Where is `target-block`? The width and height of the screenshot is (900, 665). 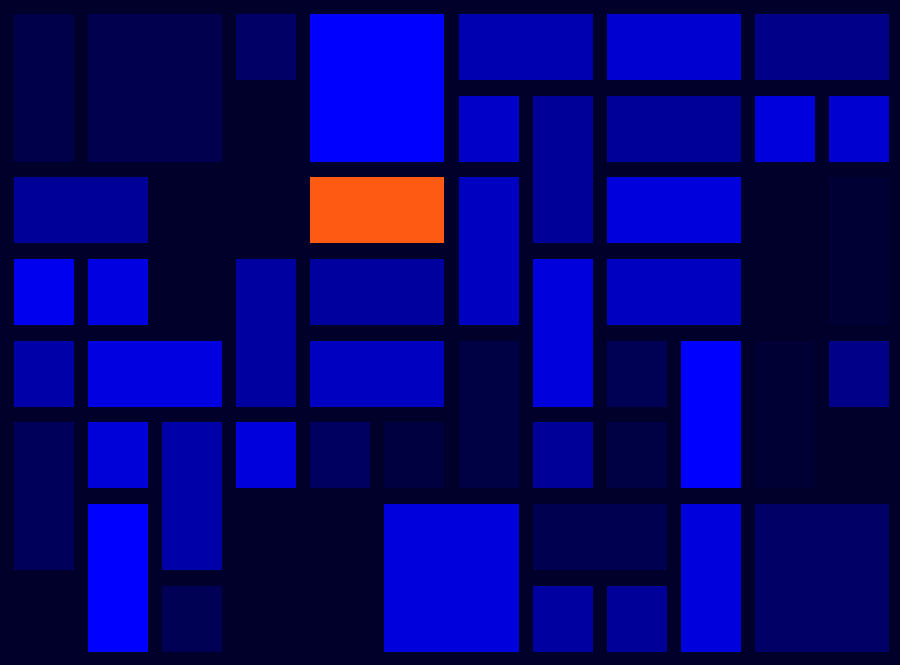
target-block is located at coordinates (377, 210).